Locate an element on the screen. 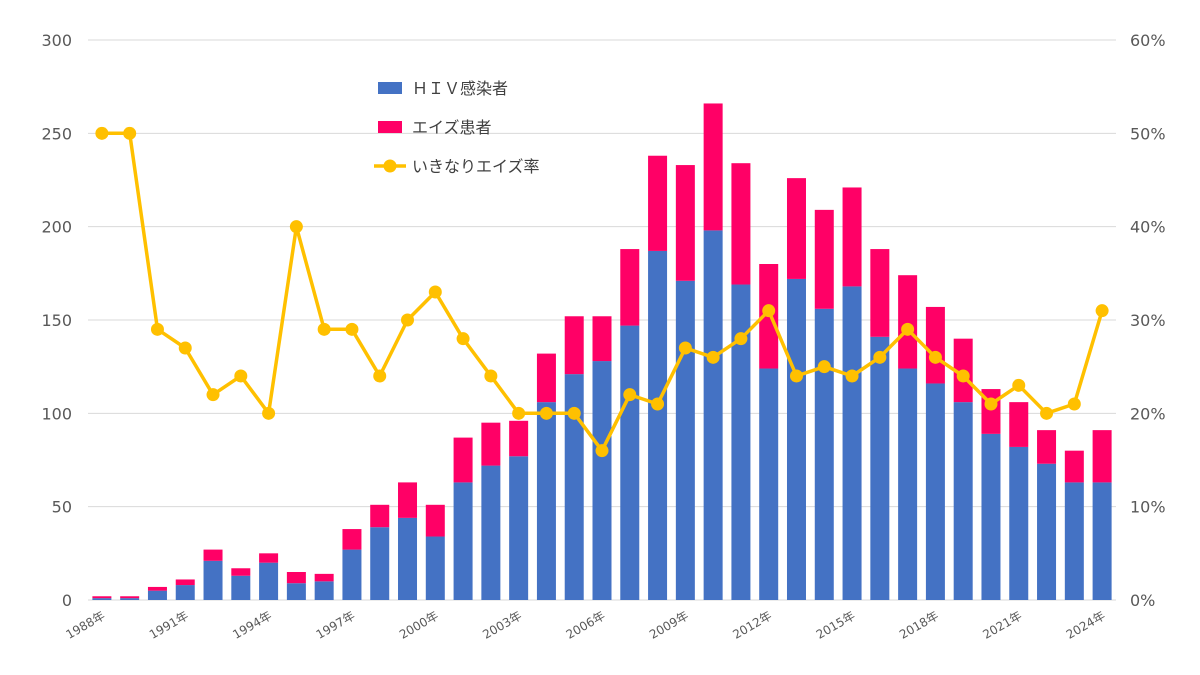  right-tick-label: 50% is located at coordinates (1148, 133).